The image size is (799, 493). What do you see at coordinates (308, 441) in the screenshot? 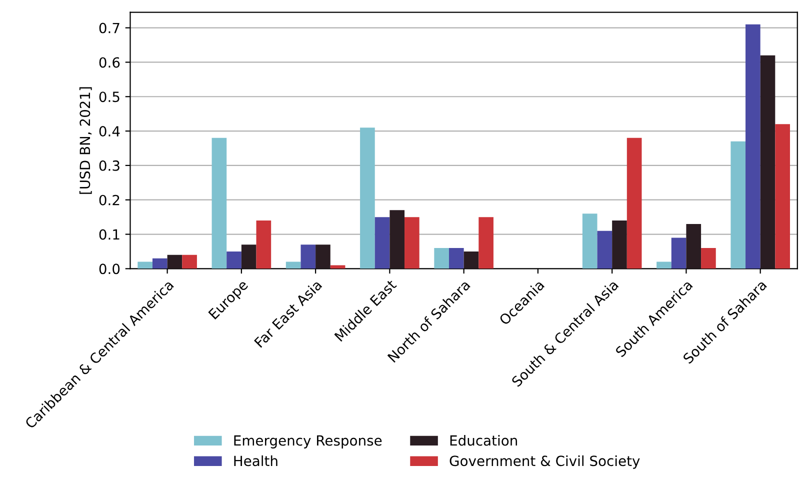
I see `legend-label: Emergency Response` at bounding box center [308, 441].